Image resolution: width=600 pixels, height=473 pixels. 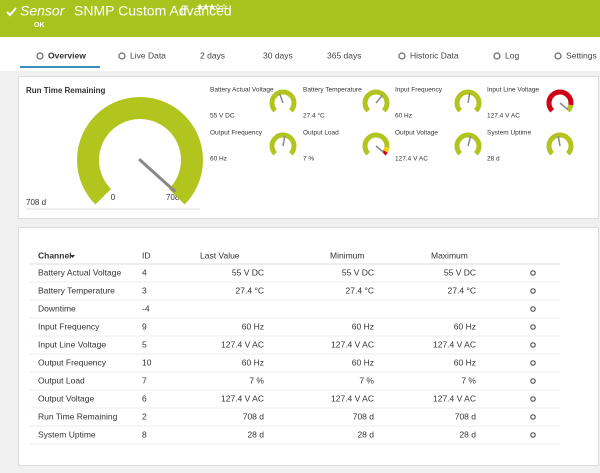 What do you see at coordinates (212, 55) in the screenshot?
I see `tab: 2 days` at bounding box center [212, 55].